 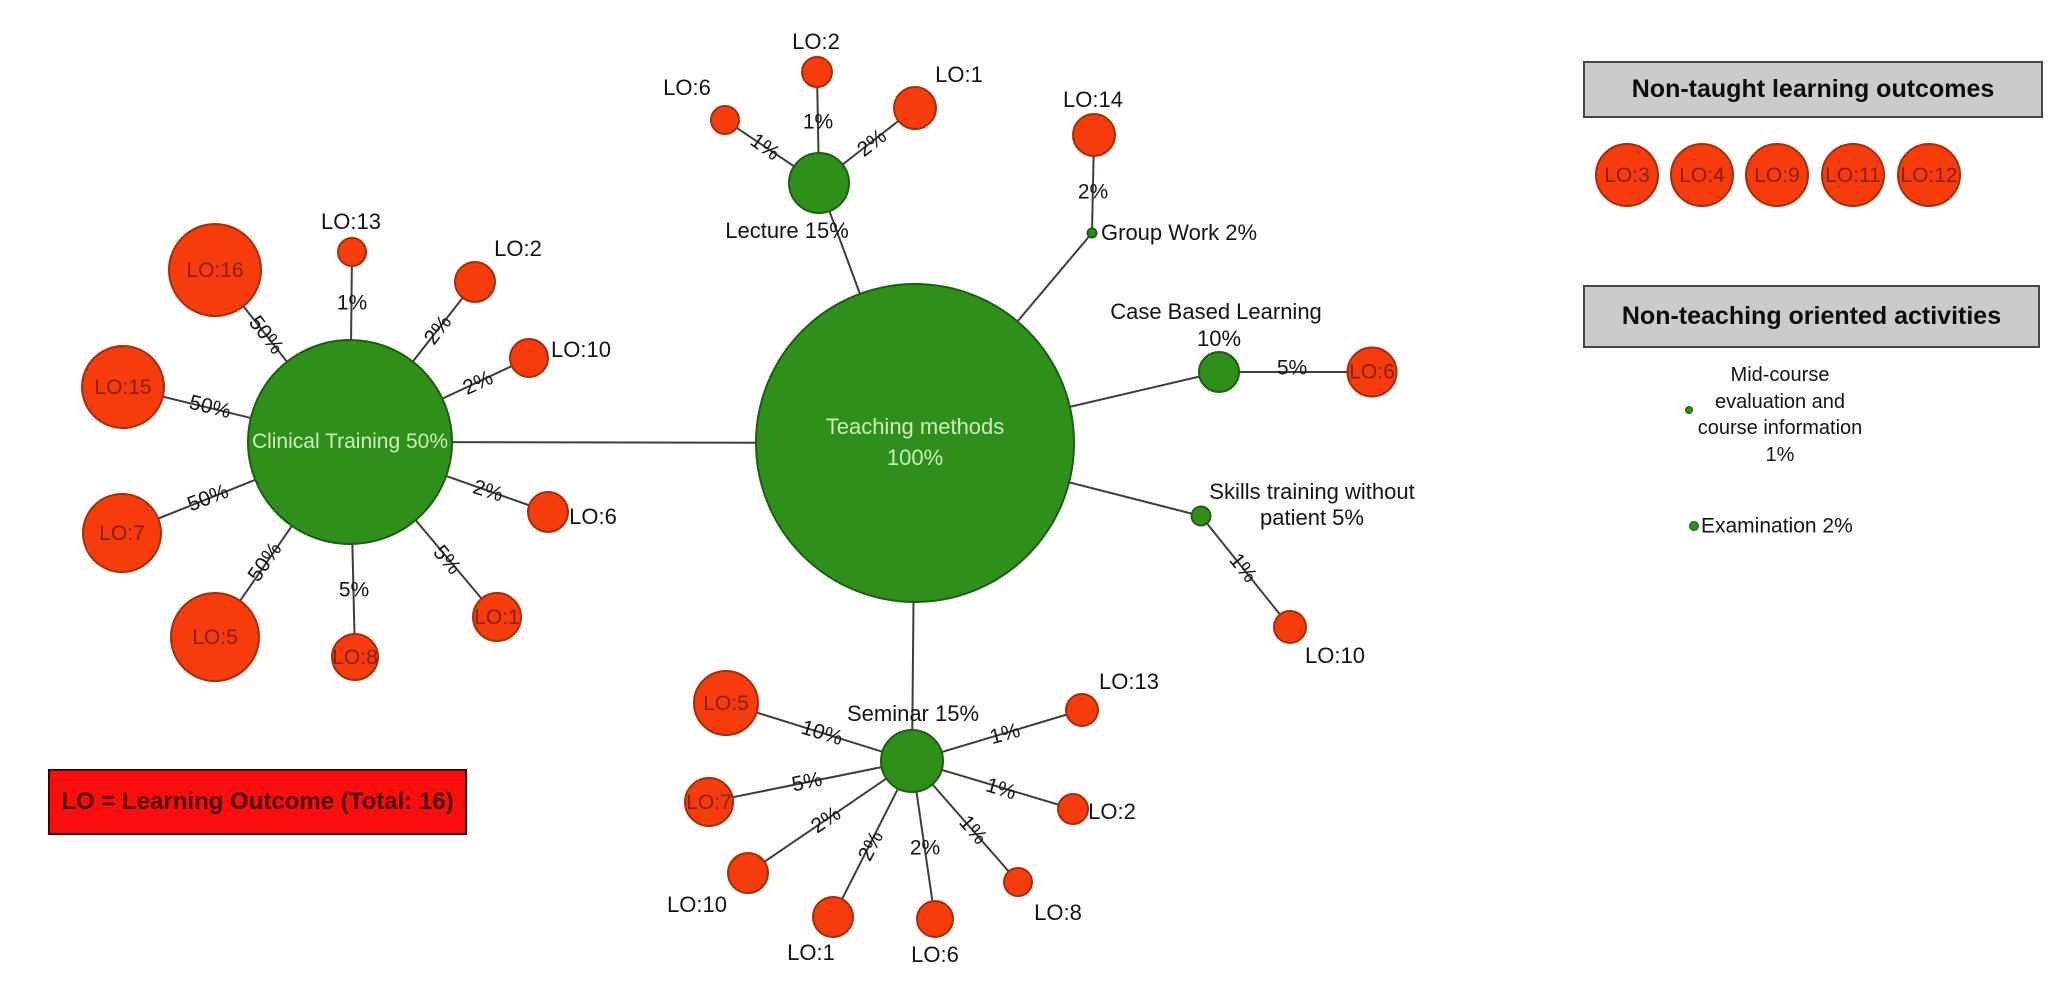 What do you see at coordinates (1780, 428) in the screenshot?
I see `midcourse-line3: course information` at bounding box center [1780, 428].